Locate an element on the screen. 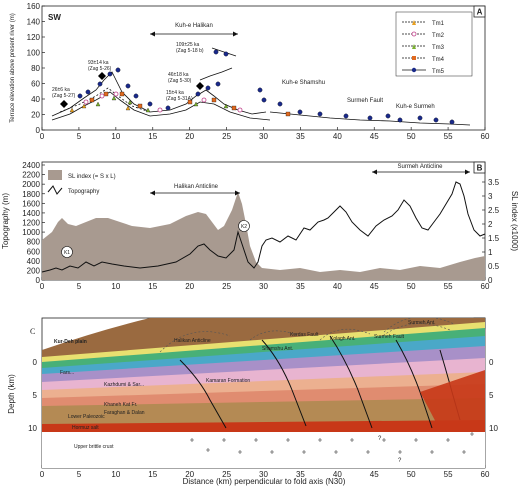 The width and height of the screenshot is (520, 491). y-tick-label: 100 is located at coordinates (34, 53).